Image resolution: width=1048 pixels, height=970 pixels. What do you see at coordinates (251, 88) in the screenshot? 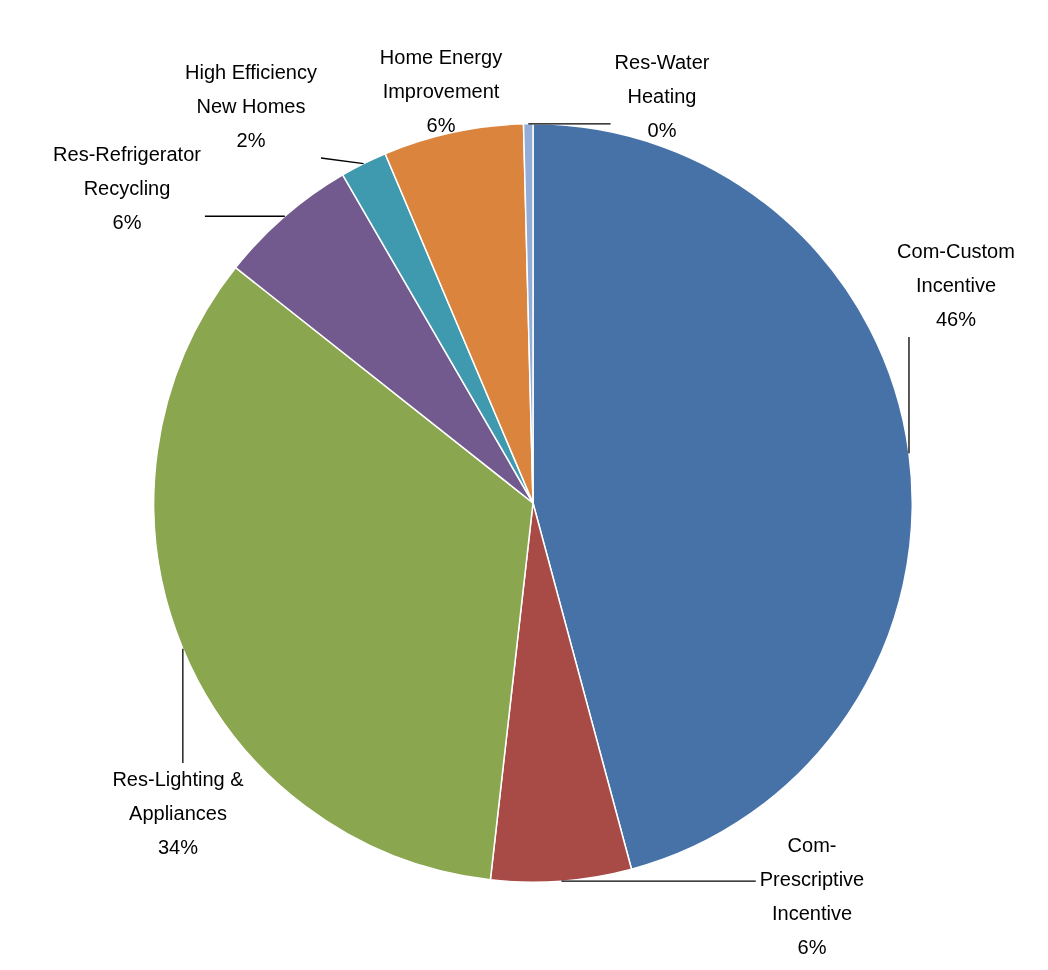
I see `slice-label: High Efficiency New Homes` at bounding box center [251, 88].